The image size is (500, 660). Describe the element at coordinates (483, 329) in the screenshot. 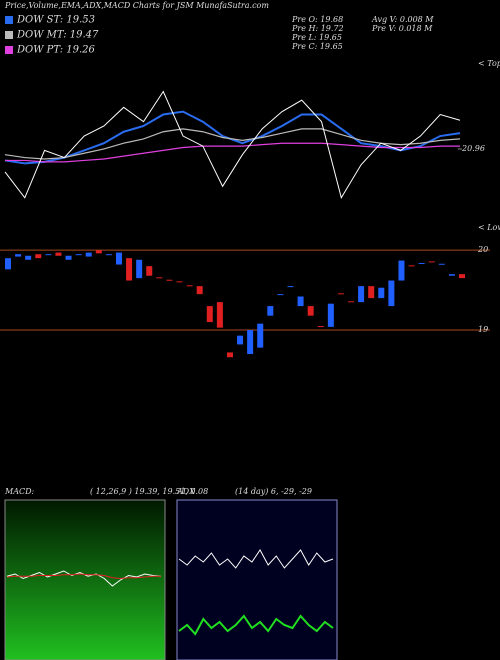

I see `y-tick-label: 19` at that location.